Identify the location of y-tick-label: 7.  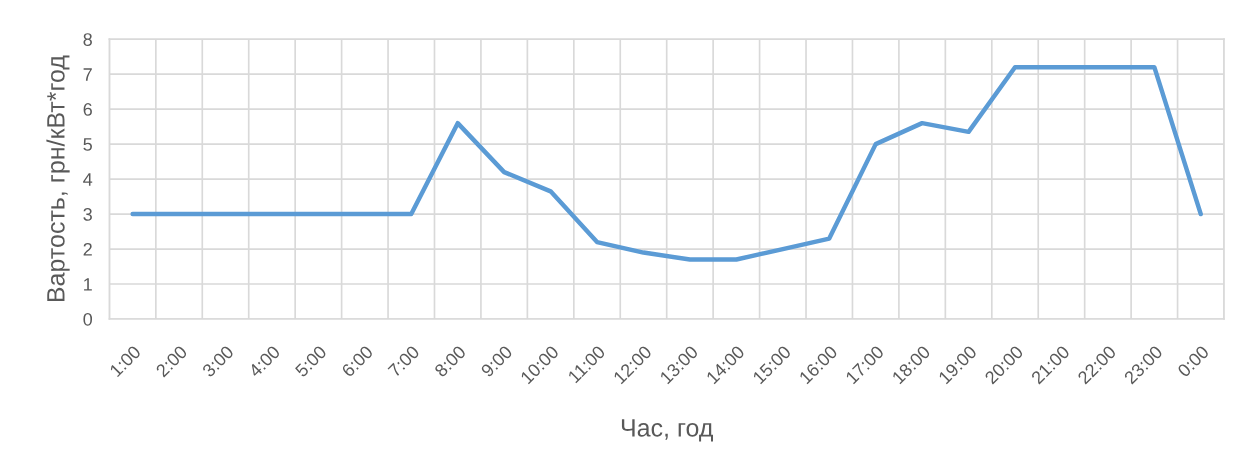
(87, 74).